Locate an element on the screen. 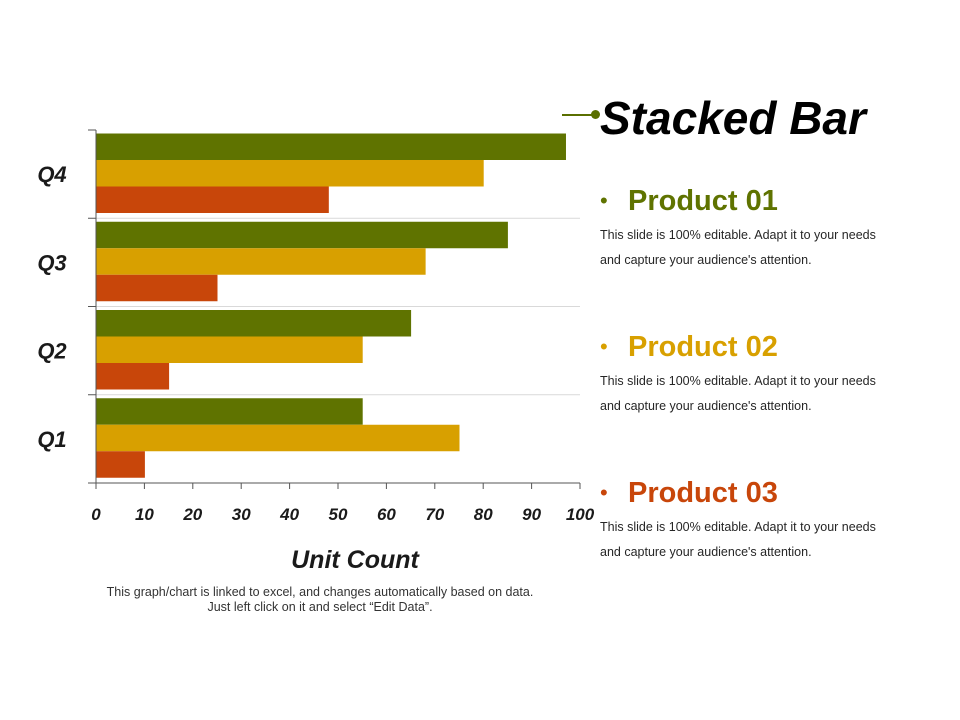  x-tick-label: 80 is located at coordinates (483, 514).